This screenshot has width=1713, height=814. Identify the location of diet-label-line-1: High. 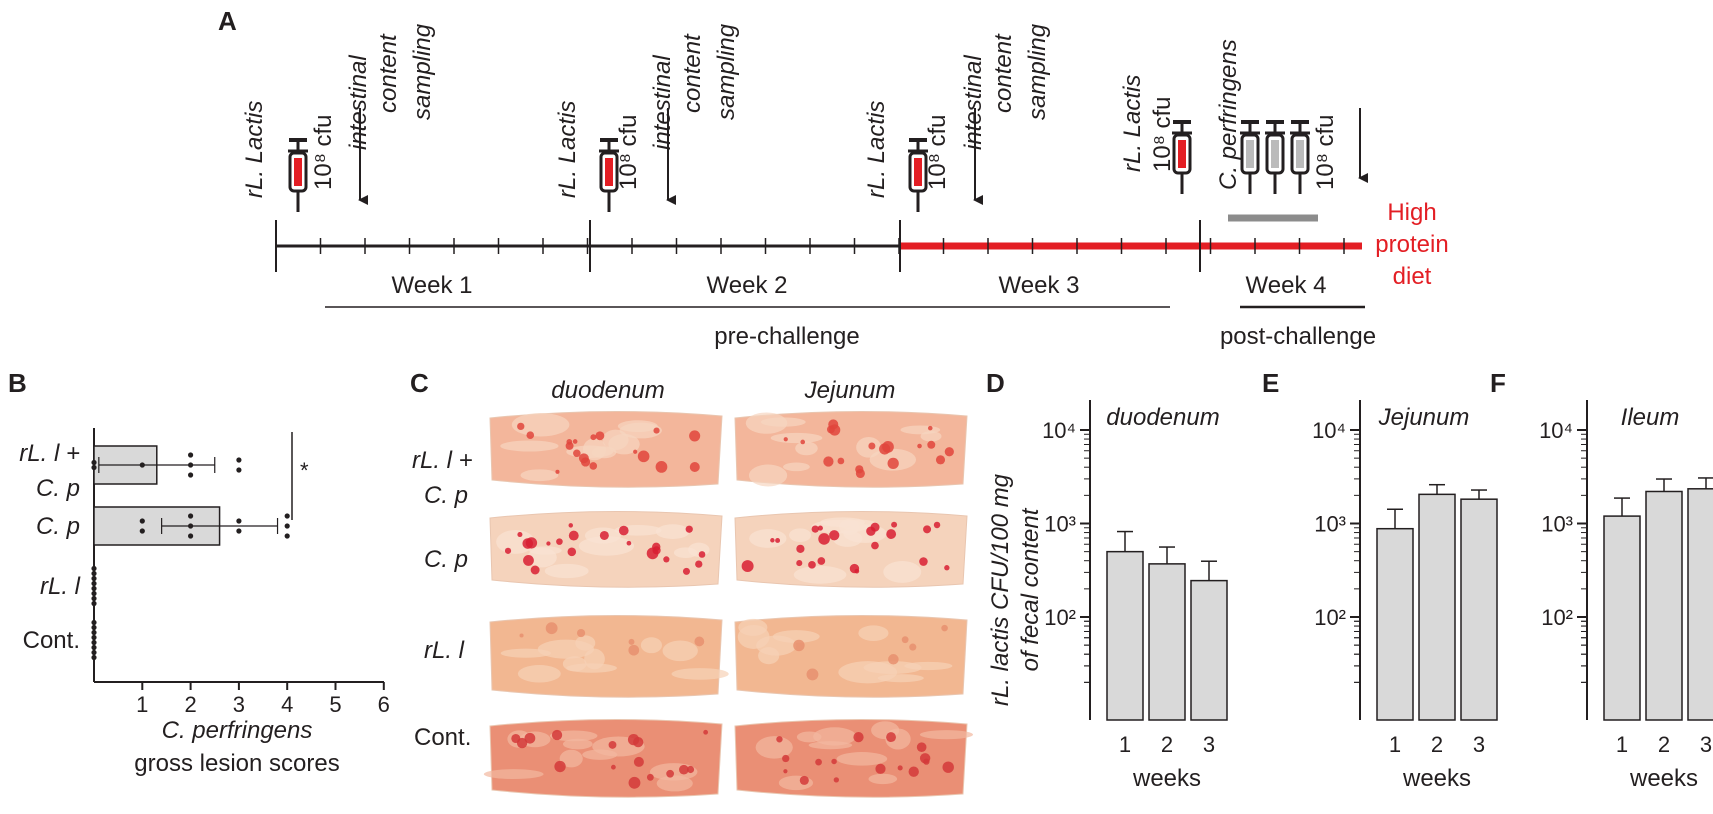
(1411, 212).